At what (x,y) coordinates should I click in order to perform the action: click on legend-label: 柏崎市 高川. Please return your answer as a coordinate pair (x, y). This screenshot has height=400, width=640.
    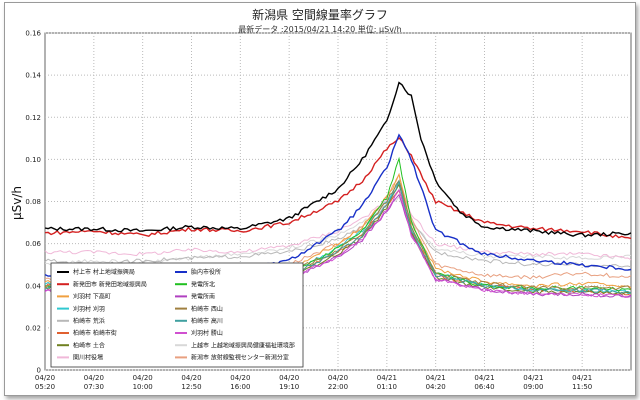
    Looking at the image, I should click on (207, 321).